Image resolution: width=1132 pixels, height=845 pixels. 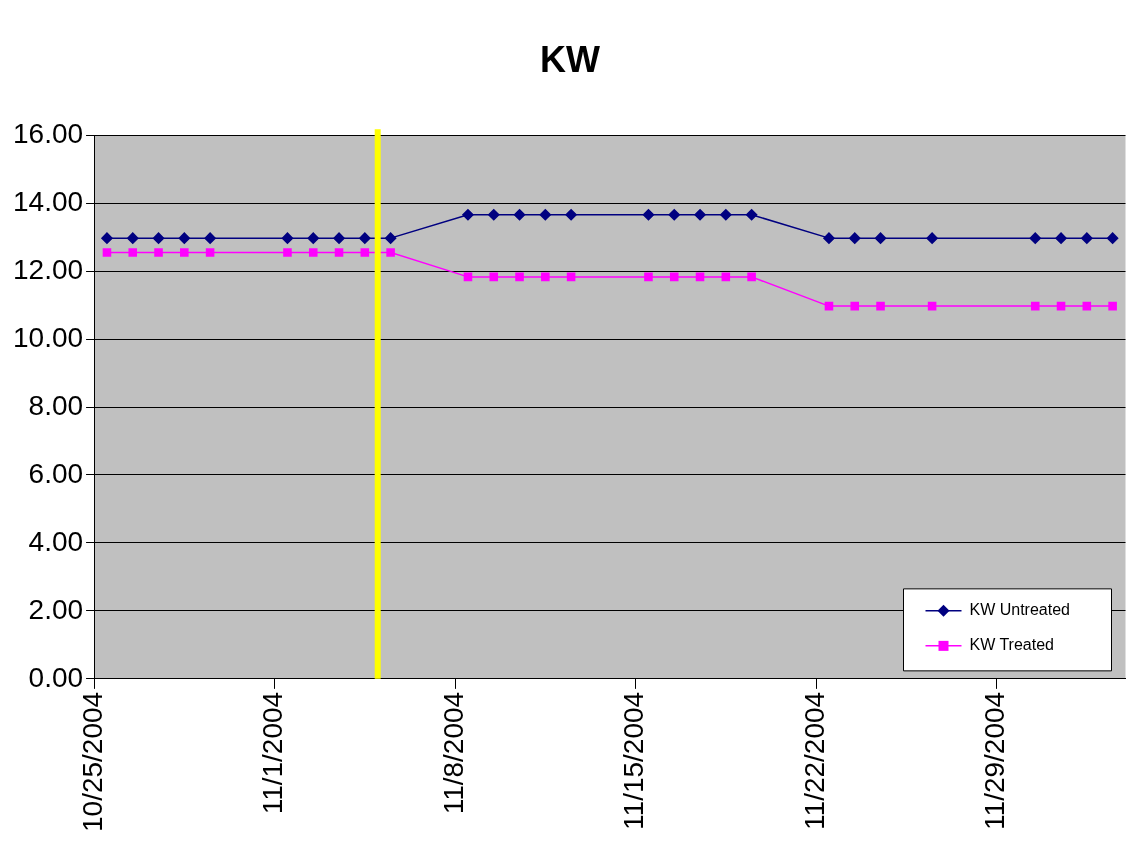 What do you see at coordinates (453, 753) in the screenshot?
I see `x-tick-label: 11/8/2004` at bounding box center [453, 753].